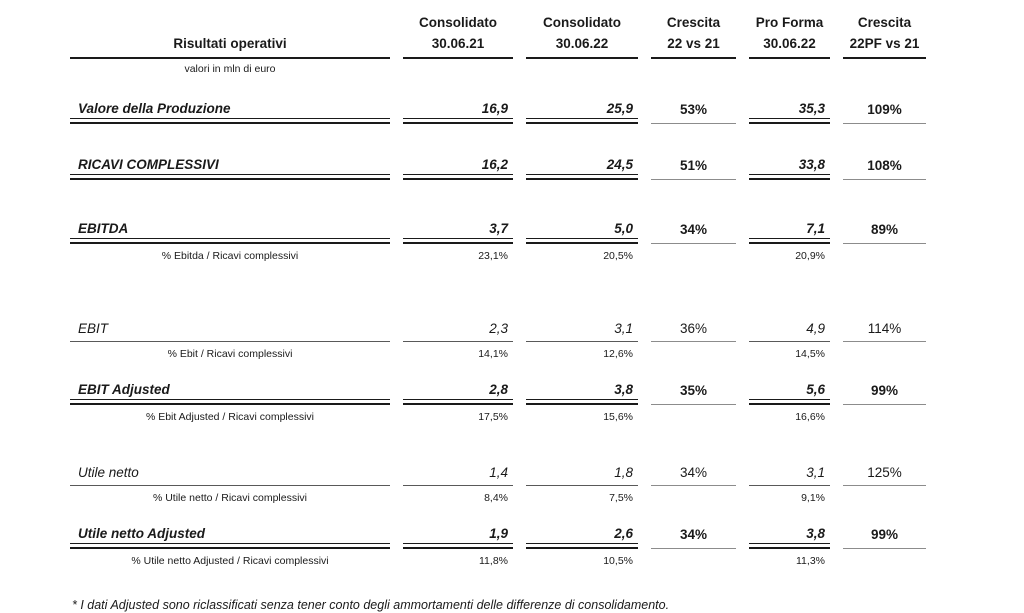  I want to click on pct-amount-consolidato-21: 23,1%, so click(493, 256).